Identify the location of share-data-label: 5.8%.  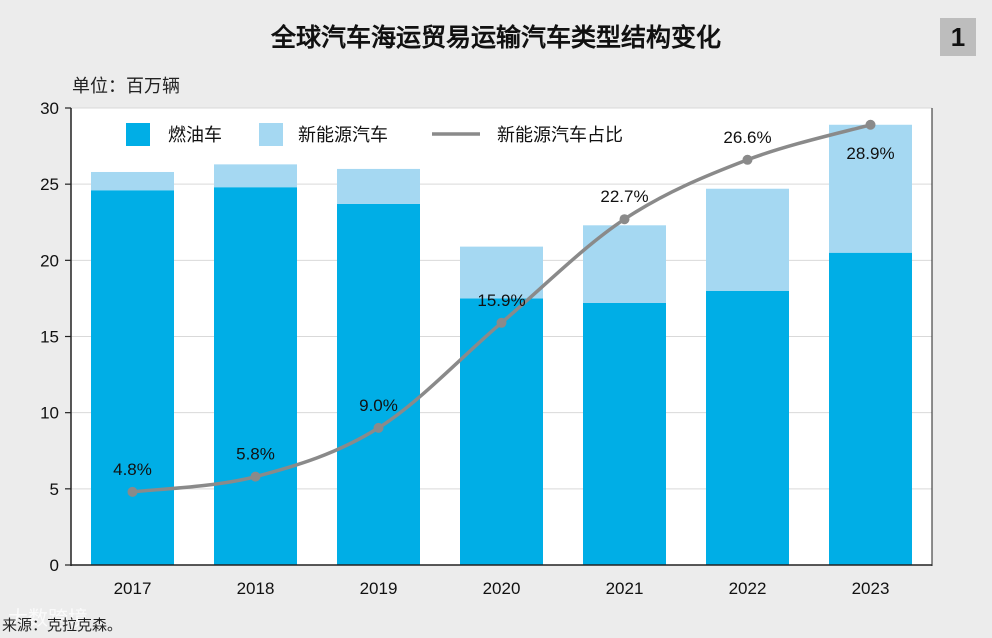
(255, 454).